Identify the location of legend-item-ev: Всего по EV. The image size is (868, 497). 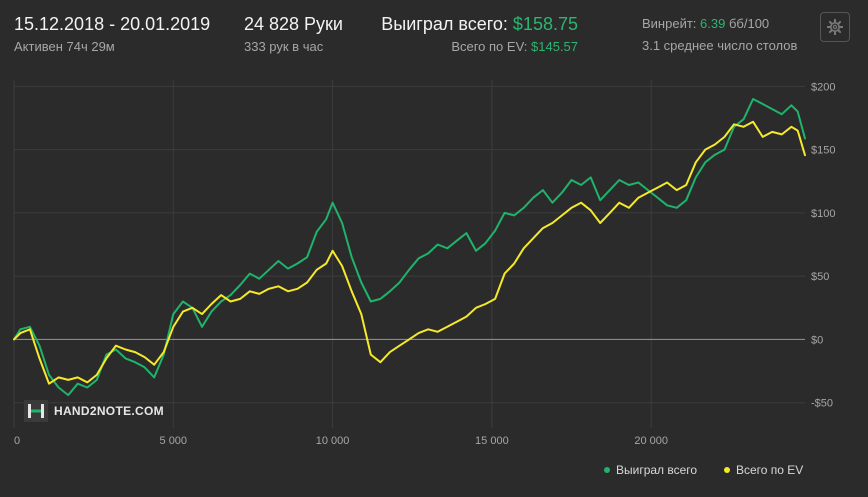
(763, 470).